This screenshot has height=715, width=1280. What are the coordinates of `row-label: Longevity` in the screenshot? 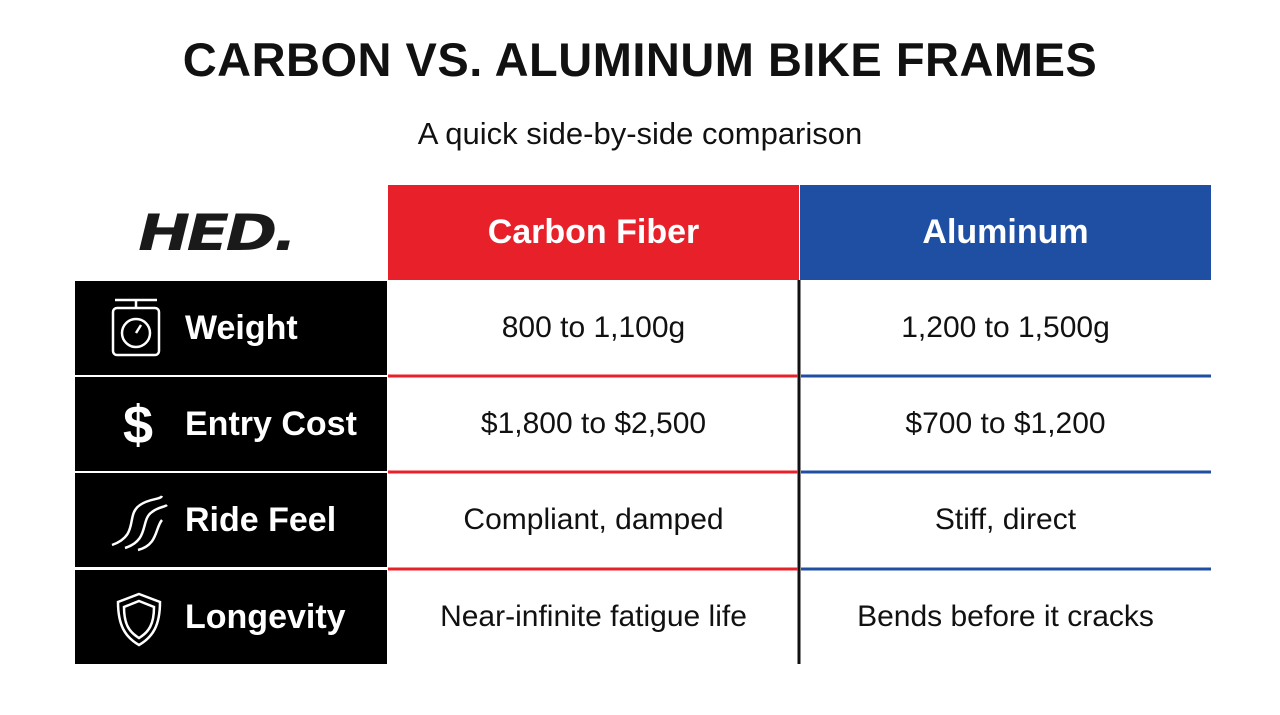 It's located at (231, 617).